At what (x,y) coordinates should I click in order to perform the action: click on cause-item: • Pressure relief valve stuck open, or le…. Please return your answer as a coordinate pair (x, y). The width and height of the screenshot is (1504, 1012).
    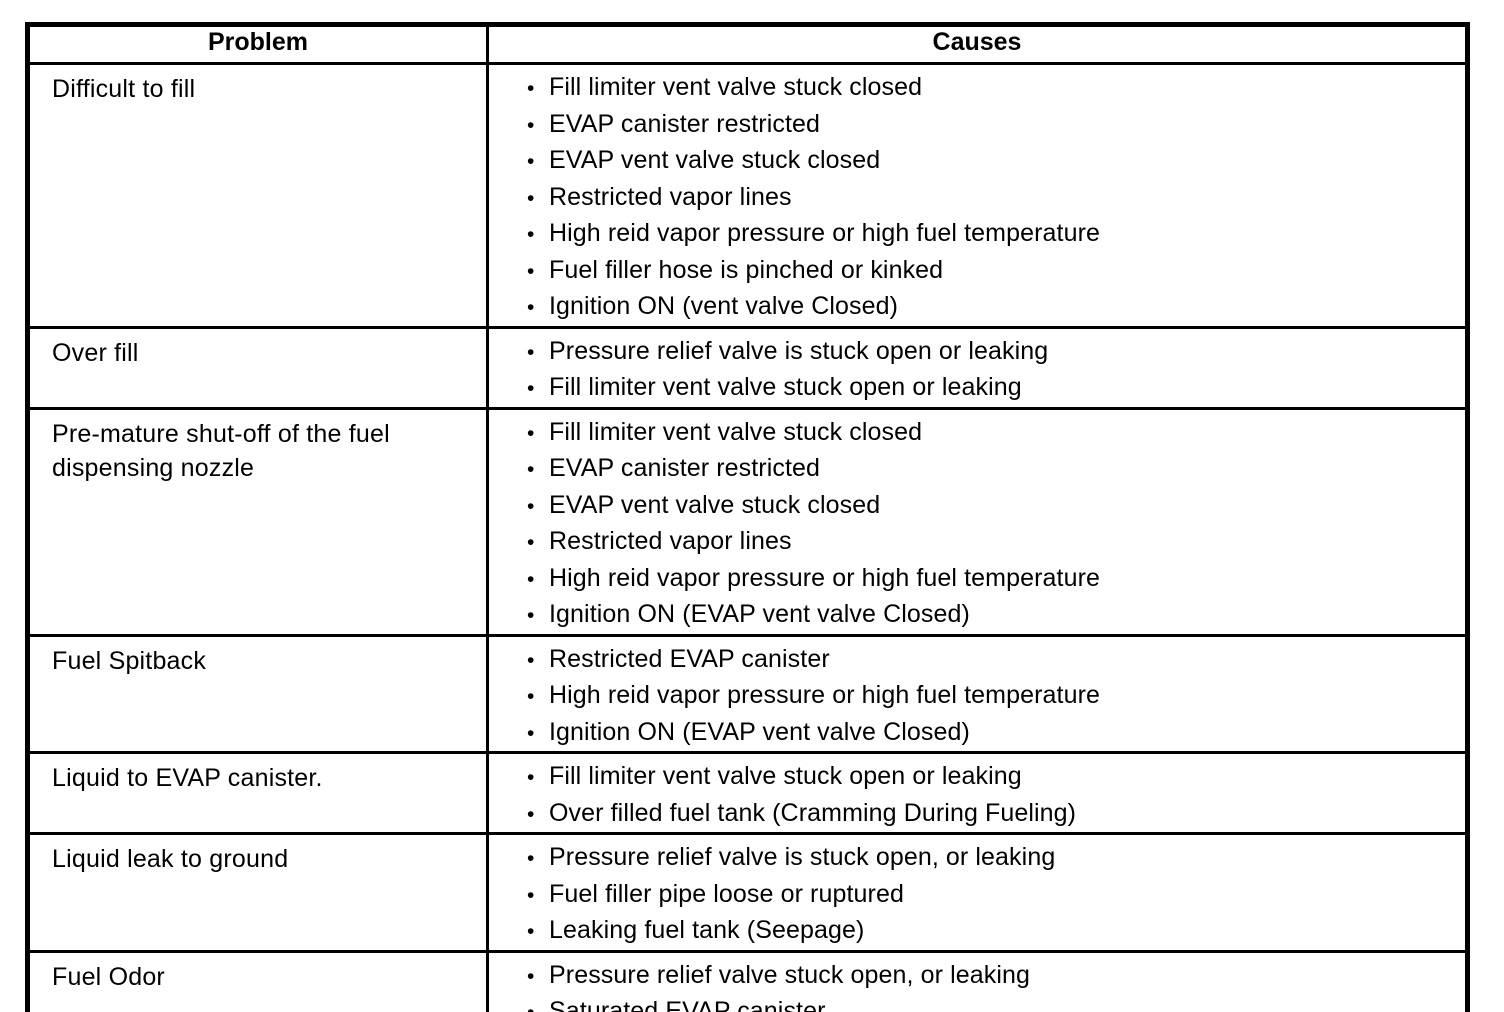
    Looking at the image, I should click on (991, 976).